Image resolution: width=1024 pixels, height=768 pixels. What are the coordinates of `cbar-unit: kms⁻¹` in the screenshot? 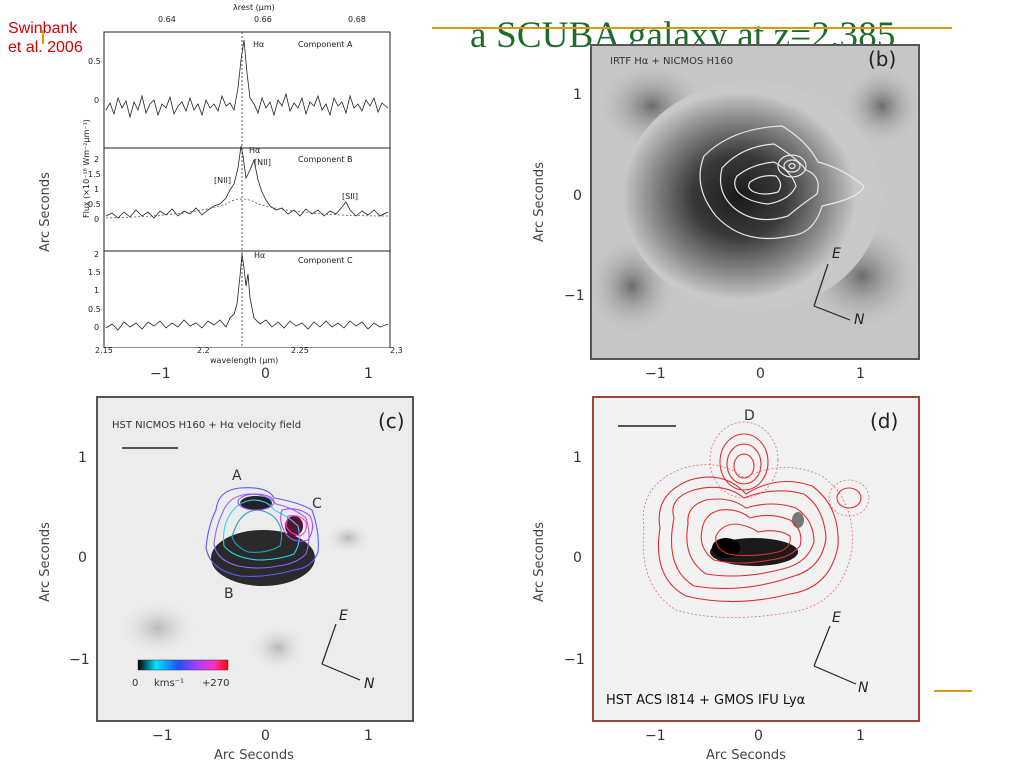 It's located at (169, 683).